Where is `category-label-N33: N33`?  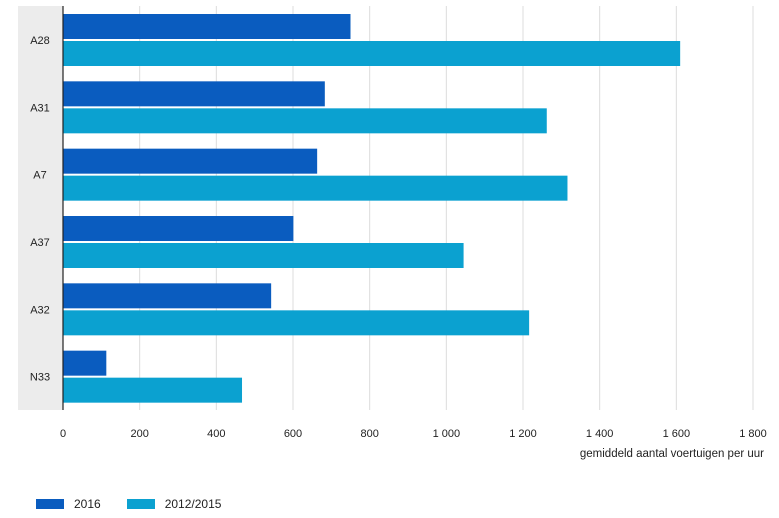
category-label-N33: N33 is located at coordinates (40, 378).